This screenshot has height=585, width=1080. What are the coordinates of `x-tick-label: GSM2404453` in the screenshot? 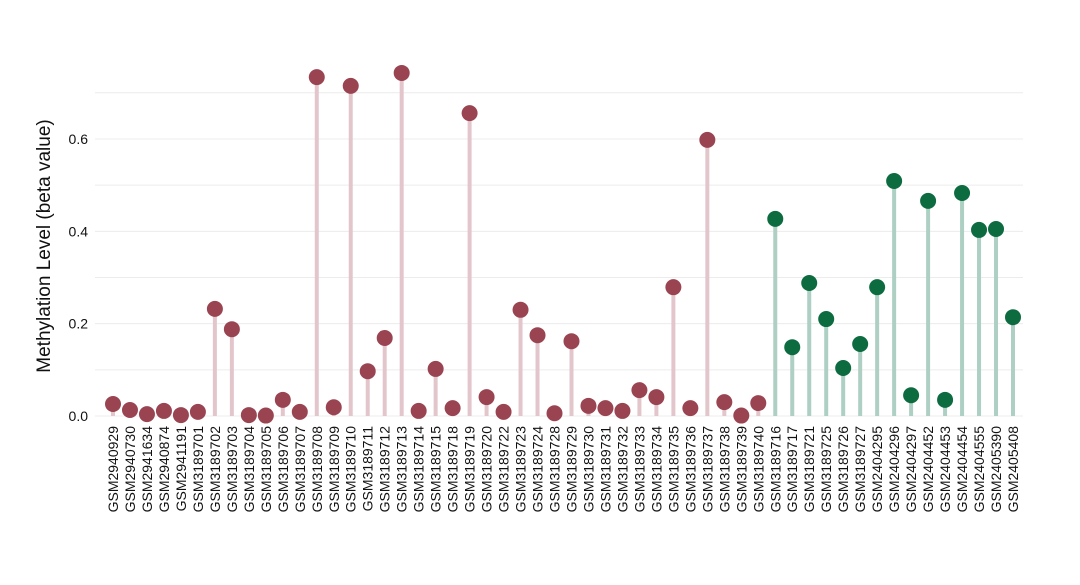 It's located at (945, 469).